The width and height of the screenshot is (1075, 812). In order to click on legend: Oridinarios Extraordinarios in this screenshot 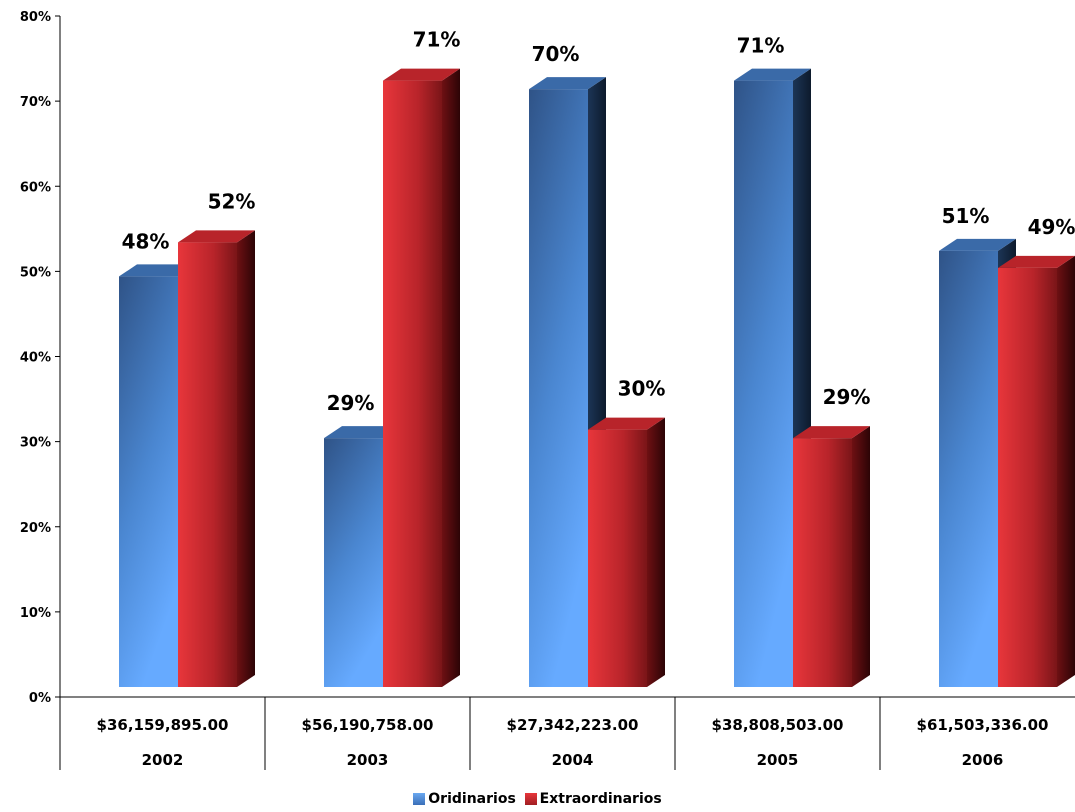, I will do `click(537, 800)`.